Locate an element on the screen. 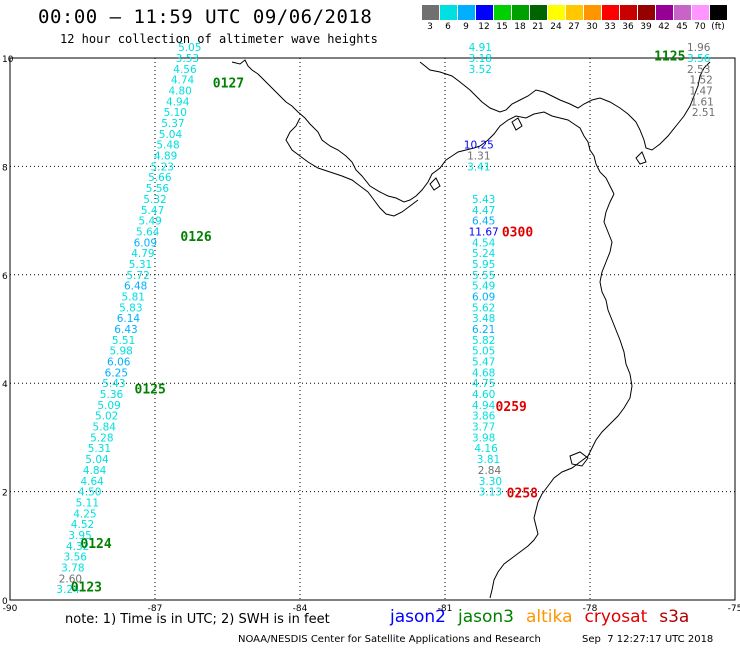 The height and width of the screenshot is (650, 740). wave-height-value: 3.18 is located at coordinates (480, 59).